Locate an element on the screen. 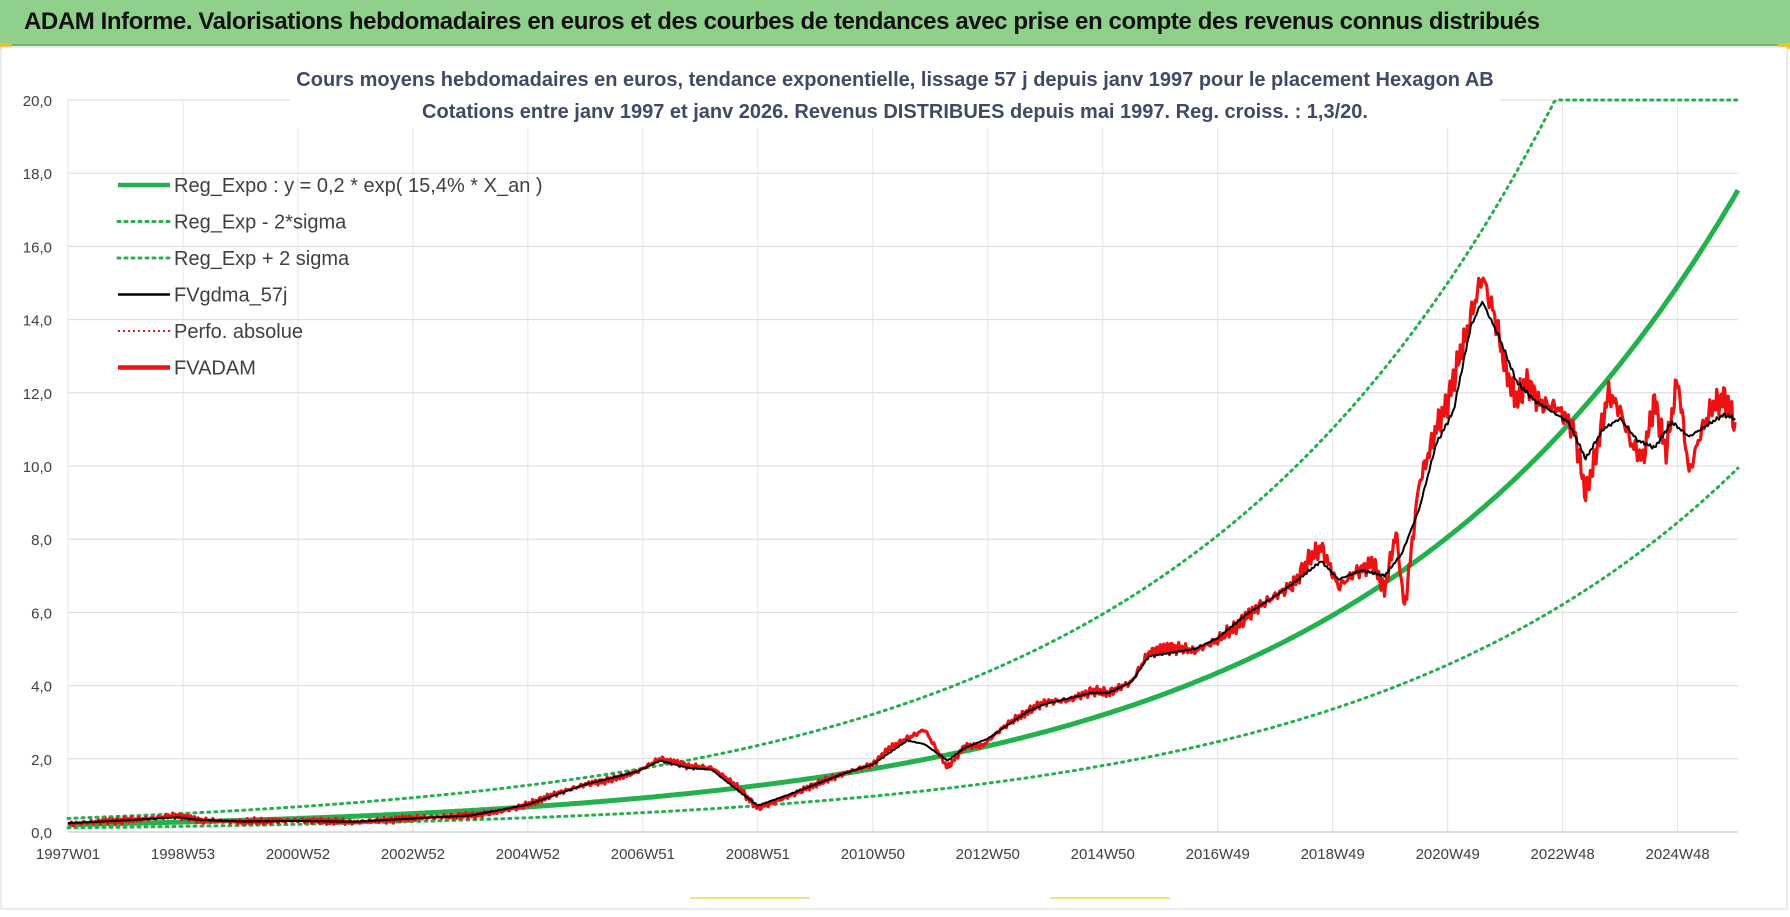  x-tick-label: 2002W52 is located at coordinates (413, 854).